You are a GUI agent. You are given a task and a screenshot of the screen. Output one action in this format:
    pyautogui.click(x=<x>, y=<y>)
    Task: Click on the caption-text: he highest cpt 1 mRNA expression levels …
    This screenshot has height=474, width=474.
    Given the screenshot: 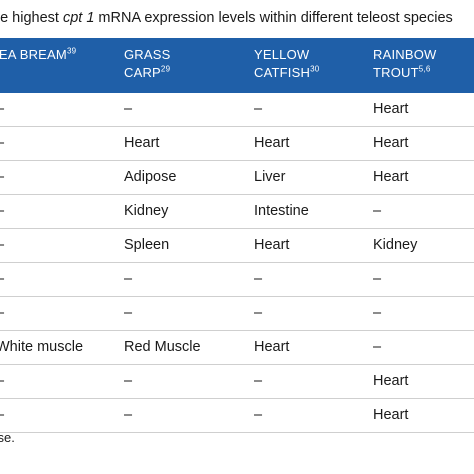 What is the action you would take?
    pyautogui.click(x=226, y=18)
    